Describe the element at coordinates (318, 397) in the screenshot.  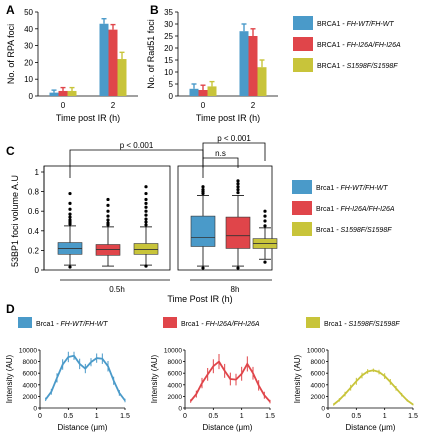
I see `y-tick-label: 2000` at that location.